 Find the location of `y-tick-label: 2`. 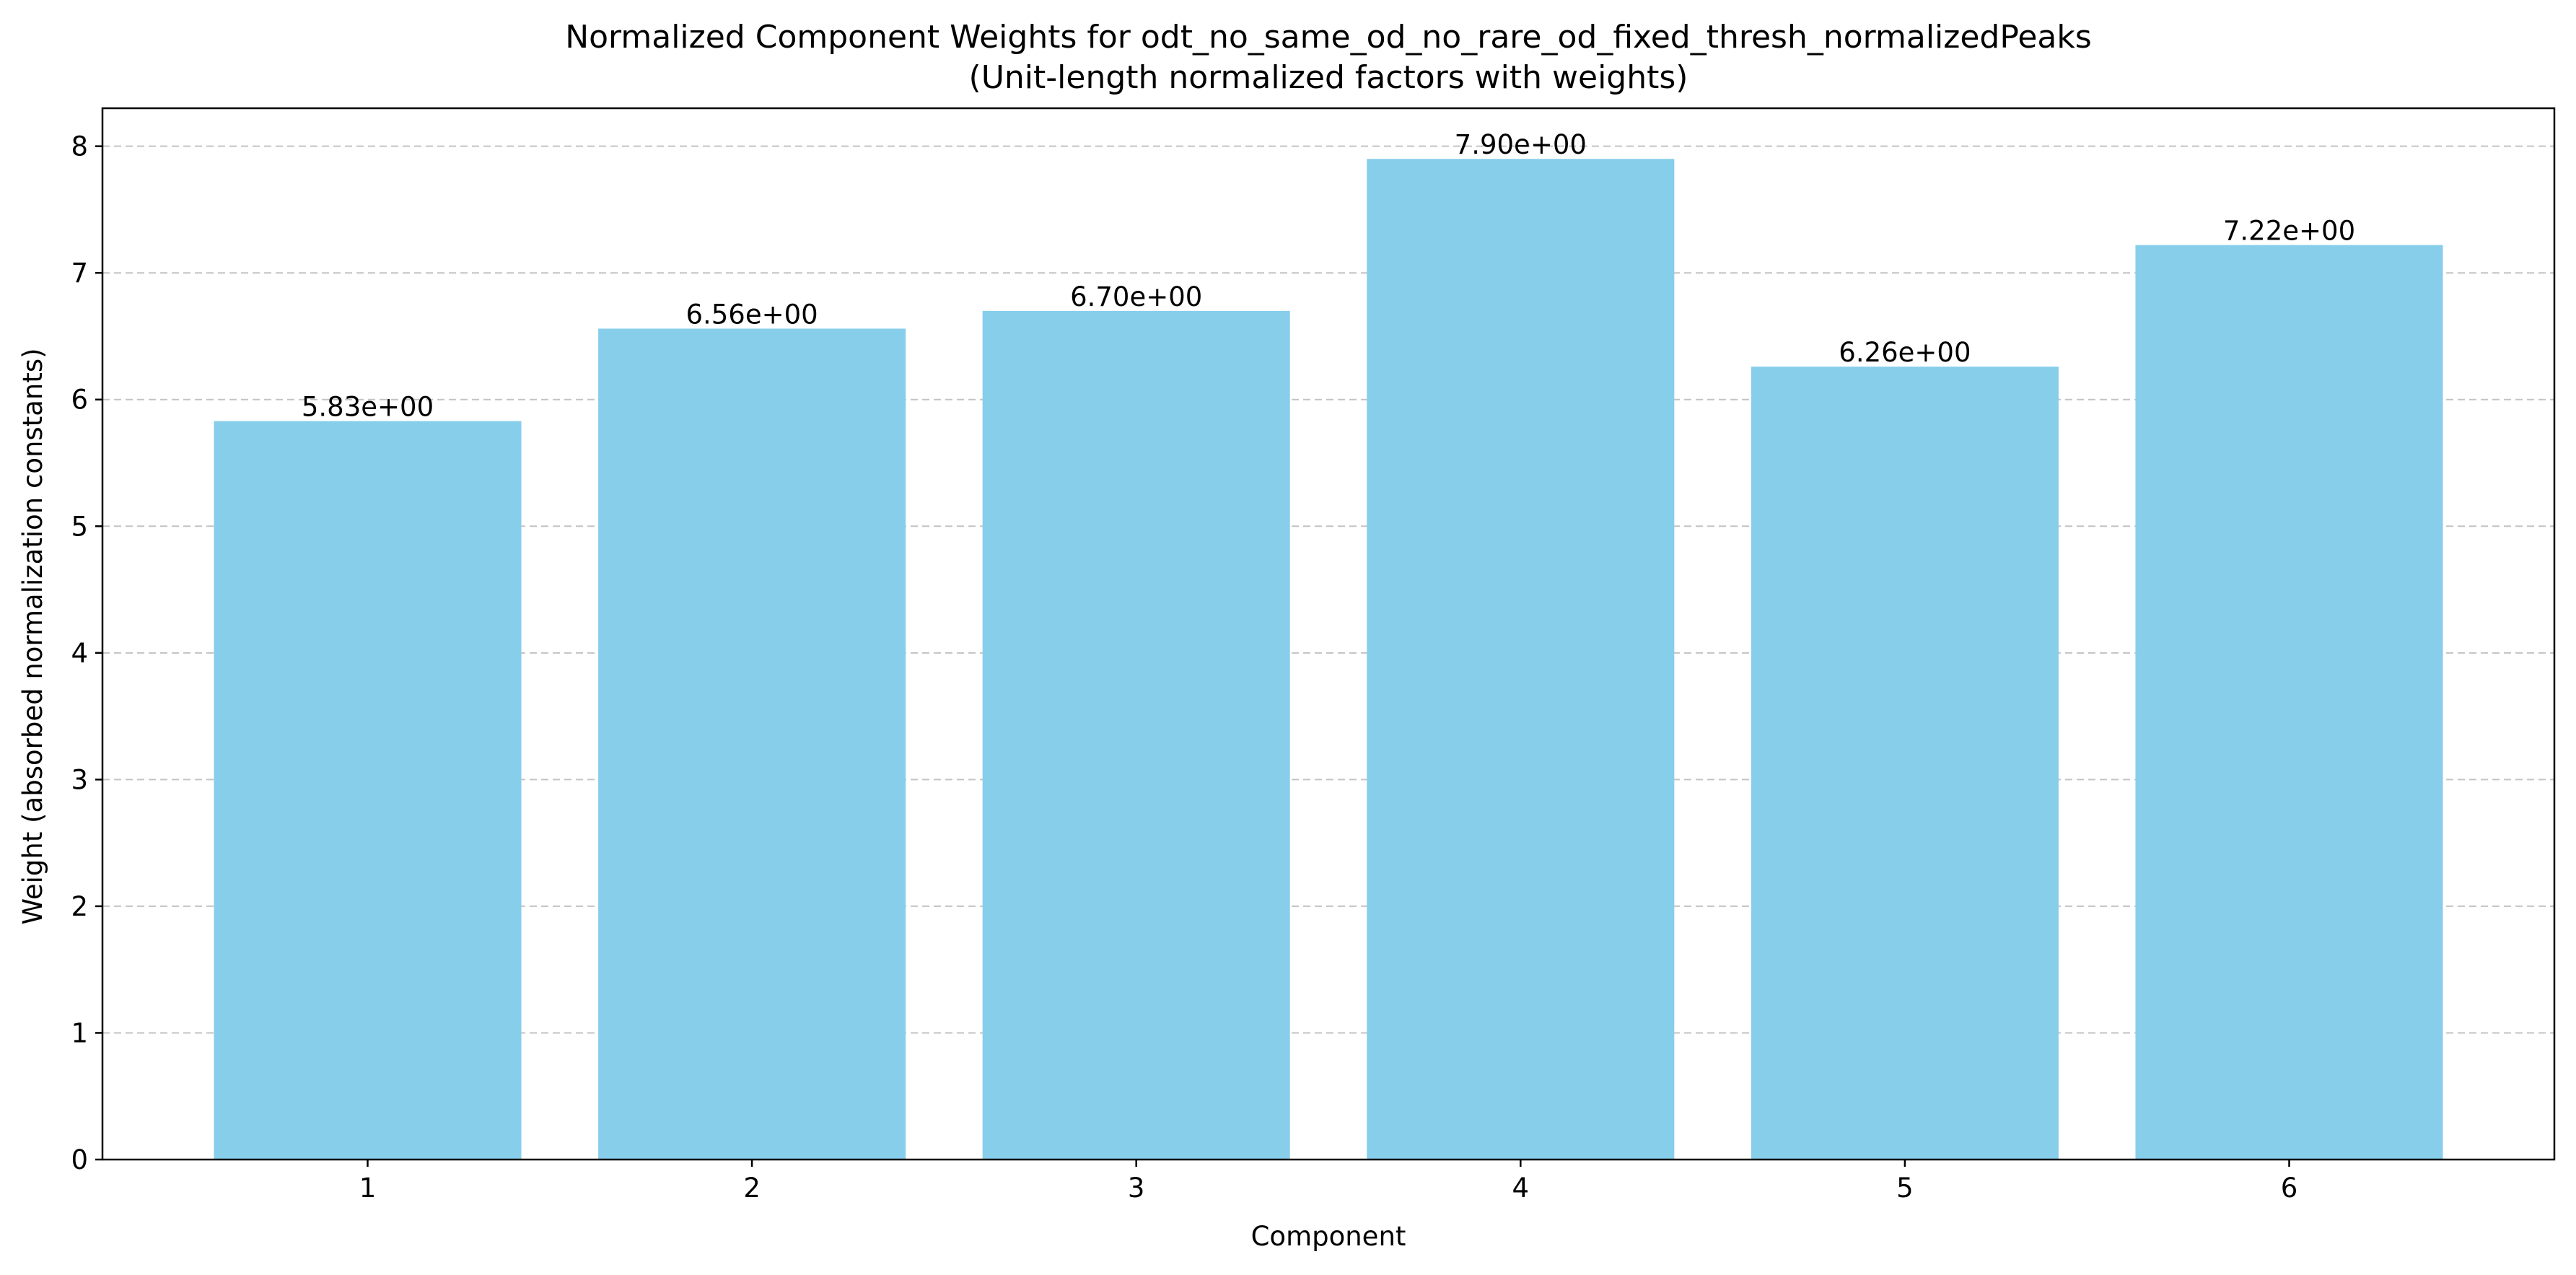

y-tick-label: 2 is located at coordinates (79, 907).